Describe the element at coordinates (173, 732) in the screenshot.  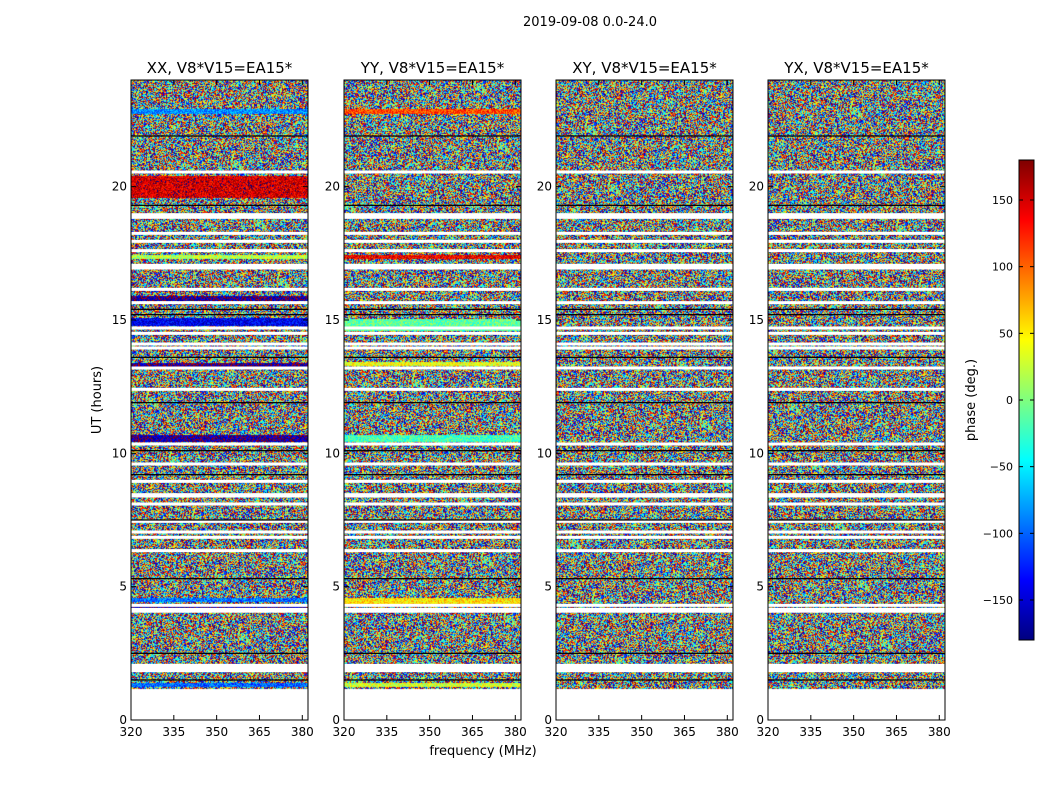
I see `x-tick-label: 335` at that location.